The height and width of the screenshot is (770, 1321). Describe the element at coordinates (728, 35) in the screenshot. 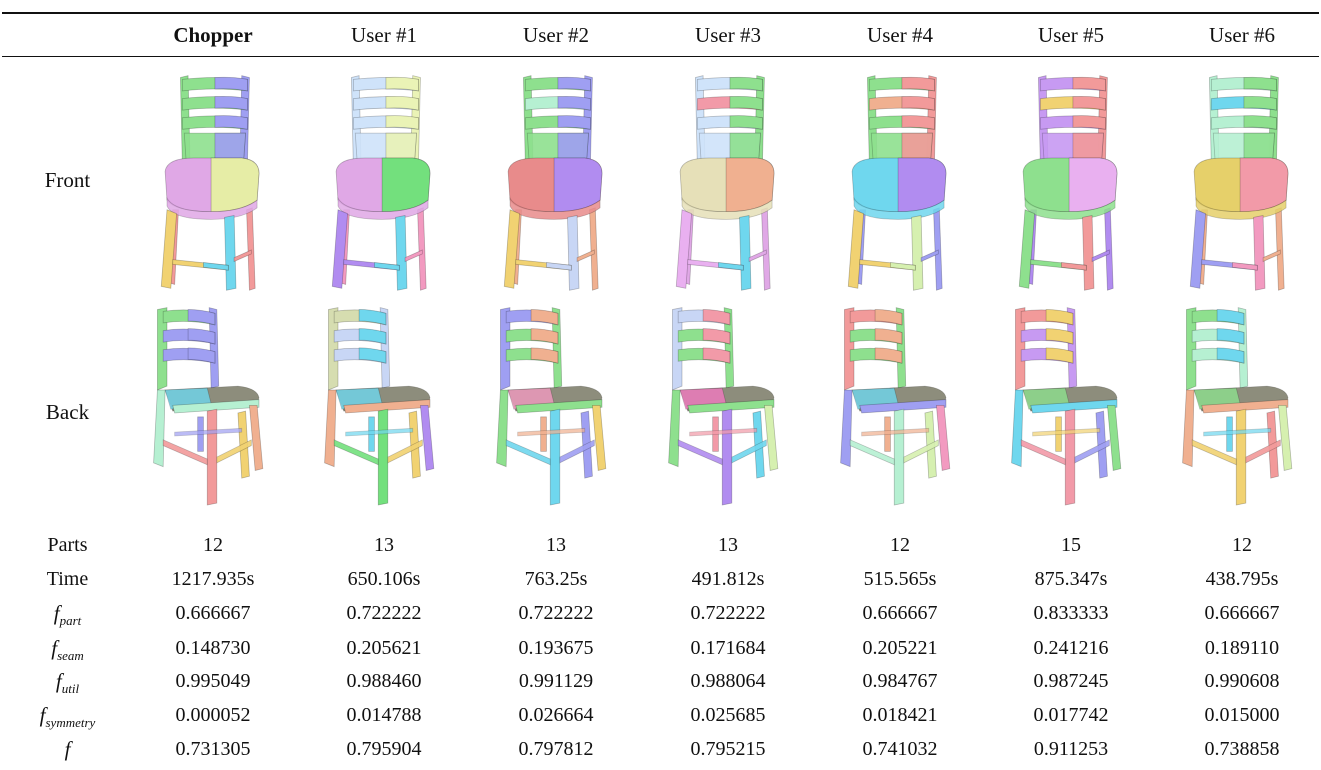

I see `column-header-user3: User #3` at that location.